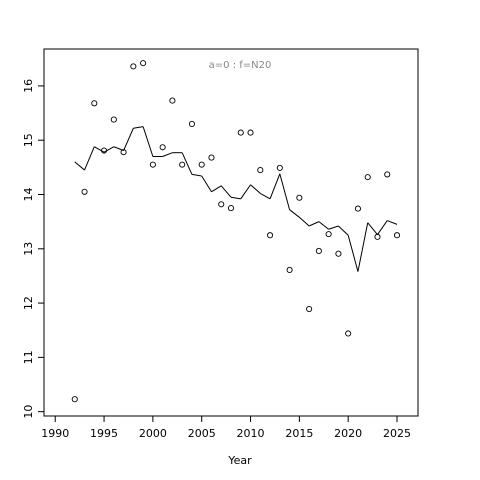  I want to click on x-tick-label: 1995, so click(104, 433).